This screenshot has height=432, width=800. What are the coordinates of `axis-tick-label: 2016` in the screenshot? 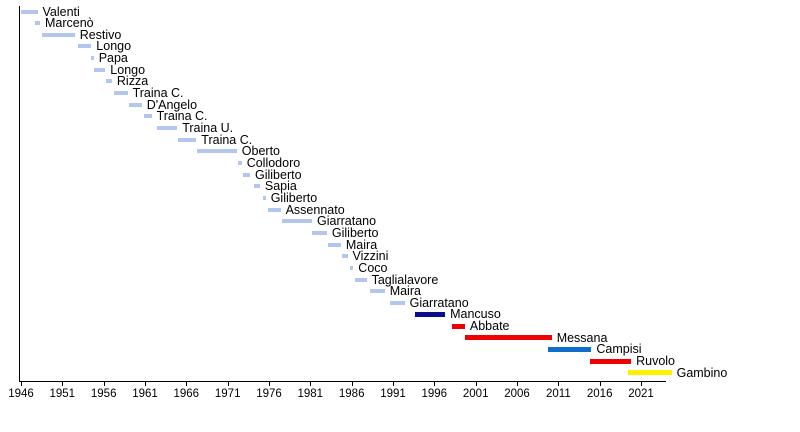 It's located at (599, 394).